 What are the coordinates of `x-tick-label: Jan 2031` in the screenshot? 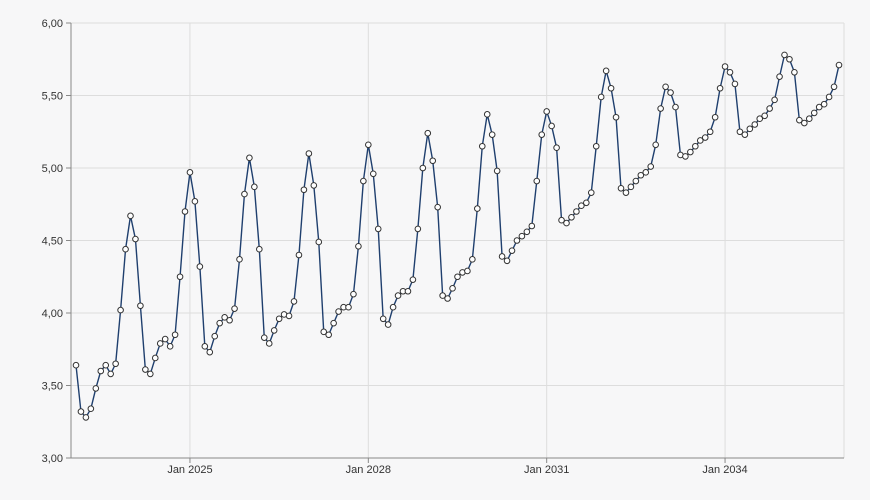 It's located at (546, 470).